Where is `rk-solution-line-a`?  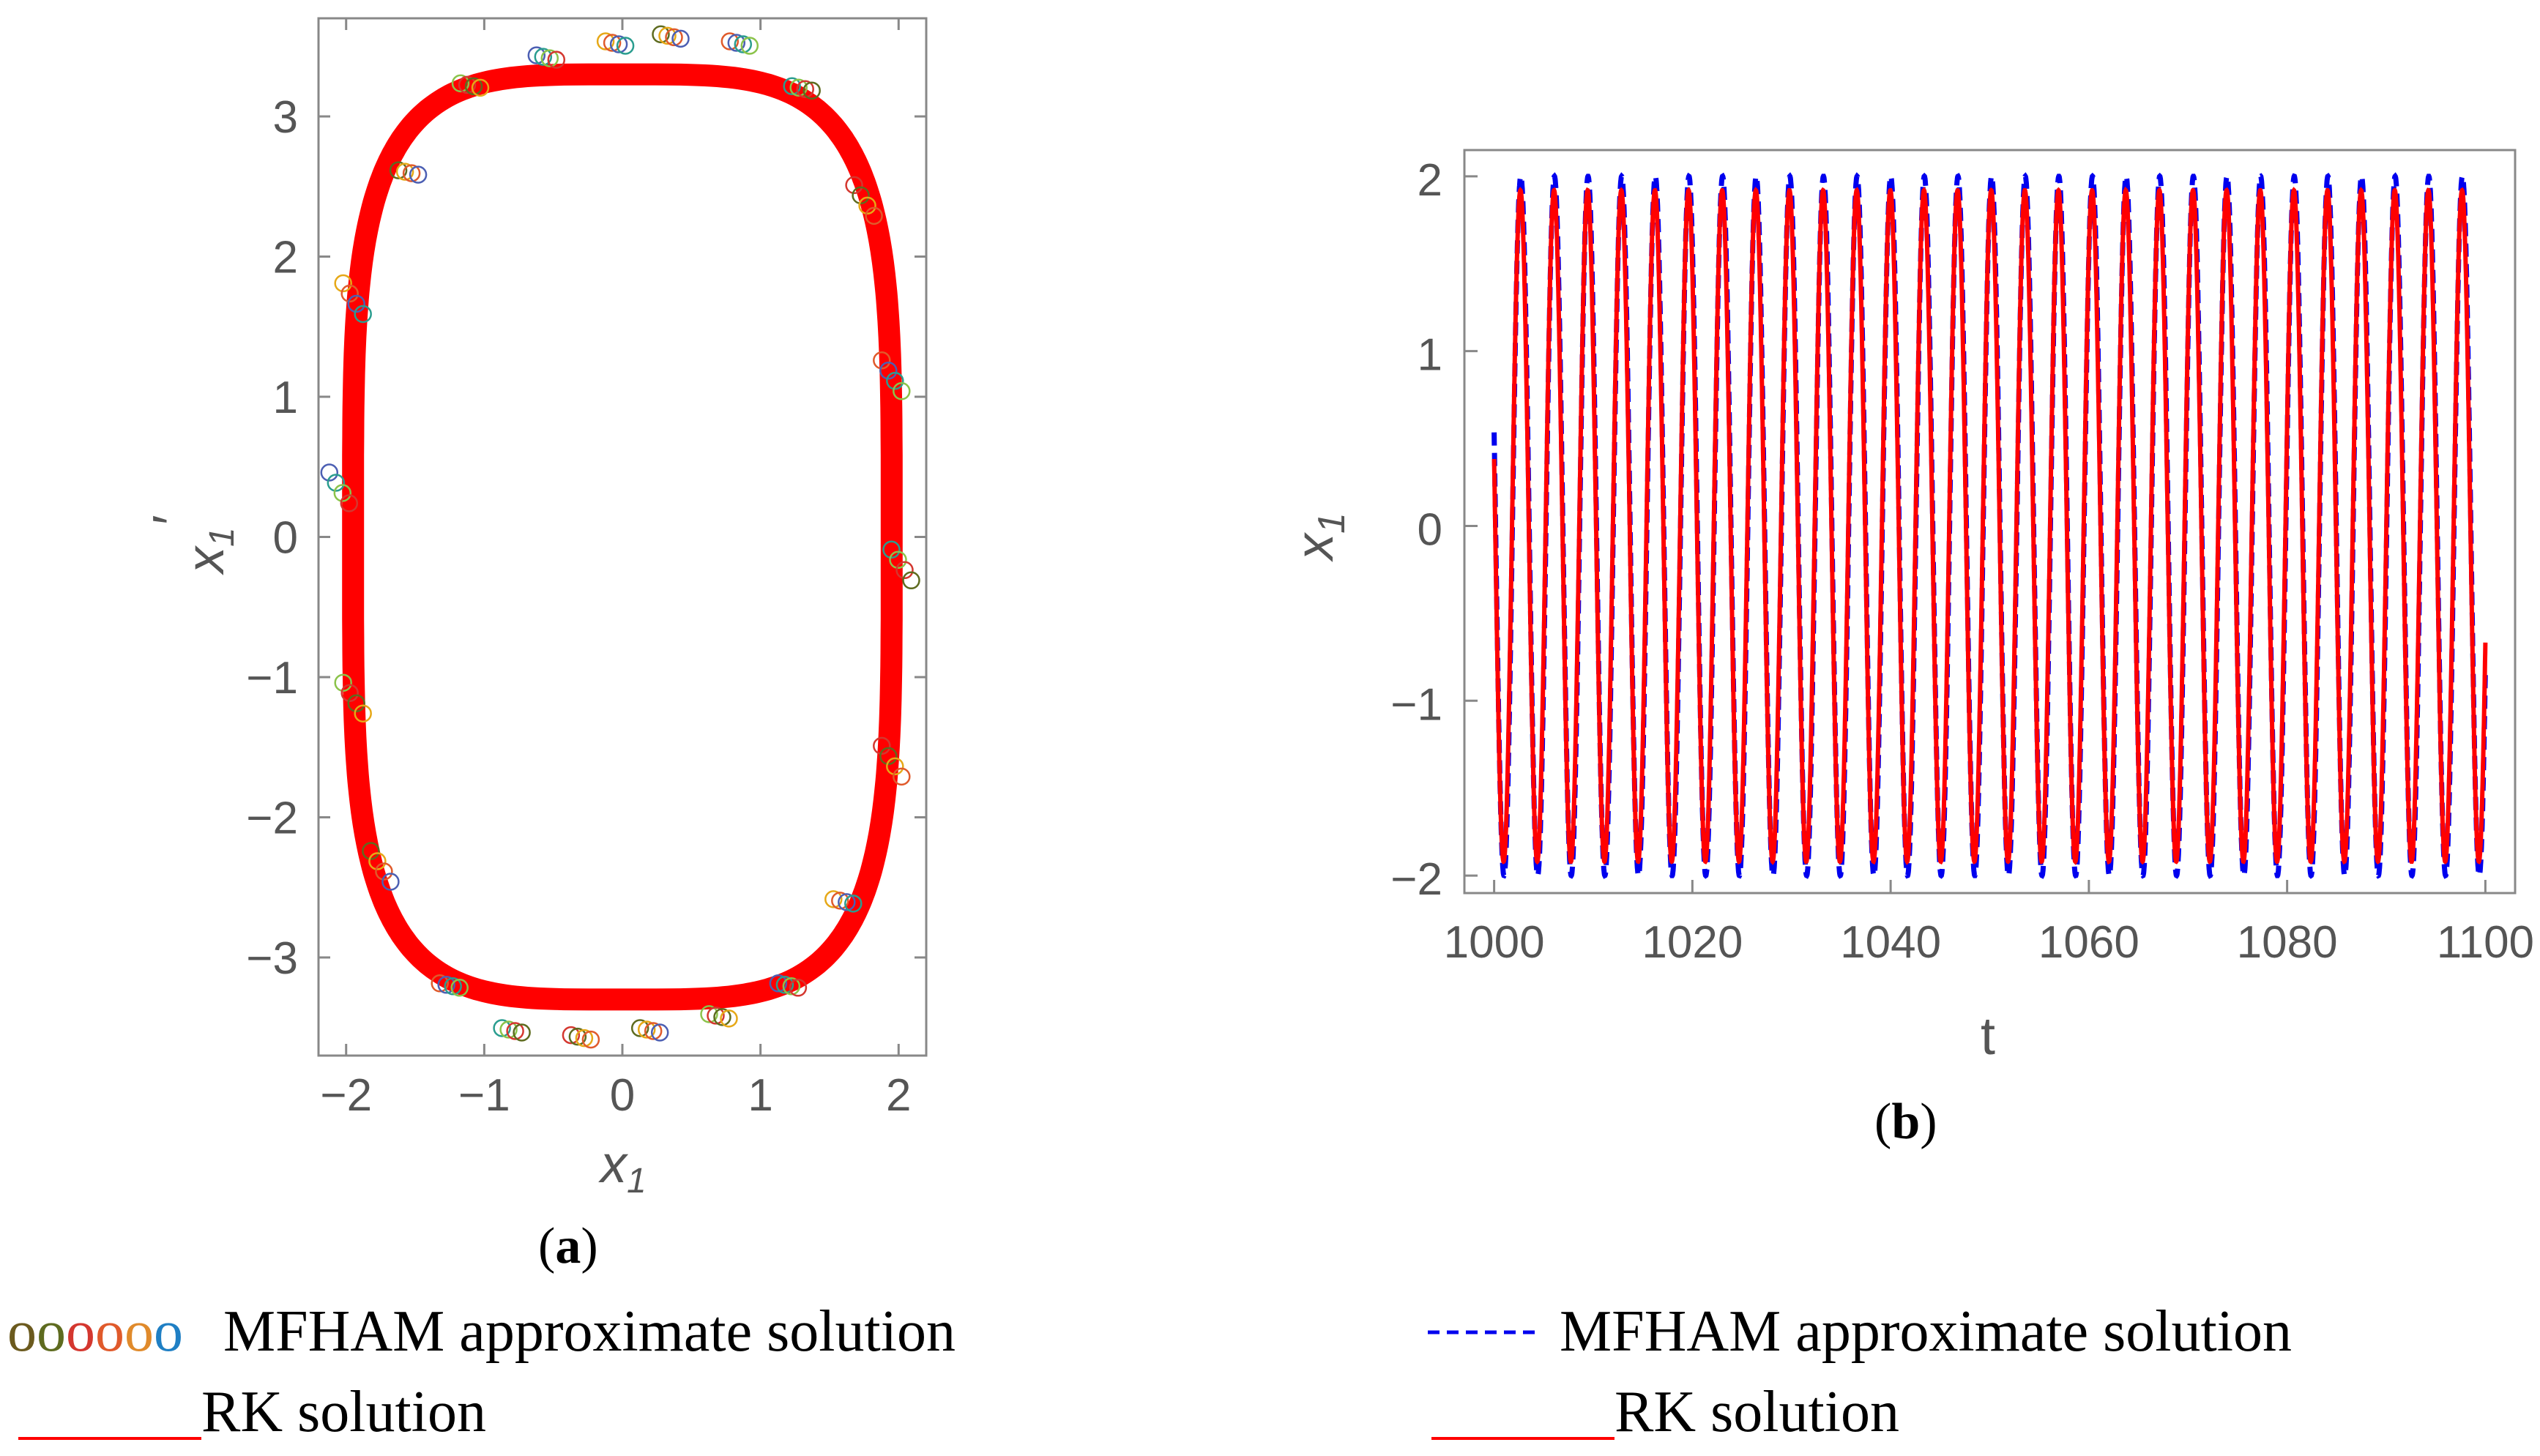 rk-solution-line-a is located at coordinates (623, 537).